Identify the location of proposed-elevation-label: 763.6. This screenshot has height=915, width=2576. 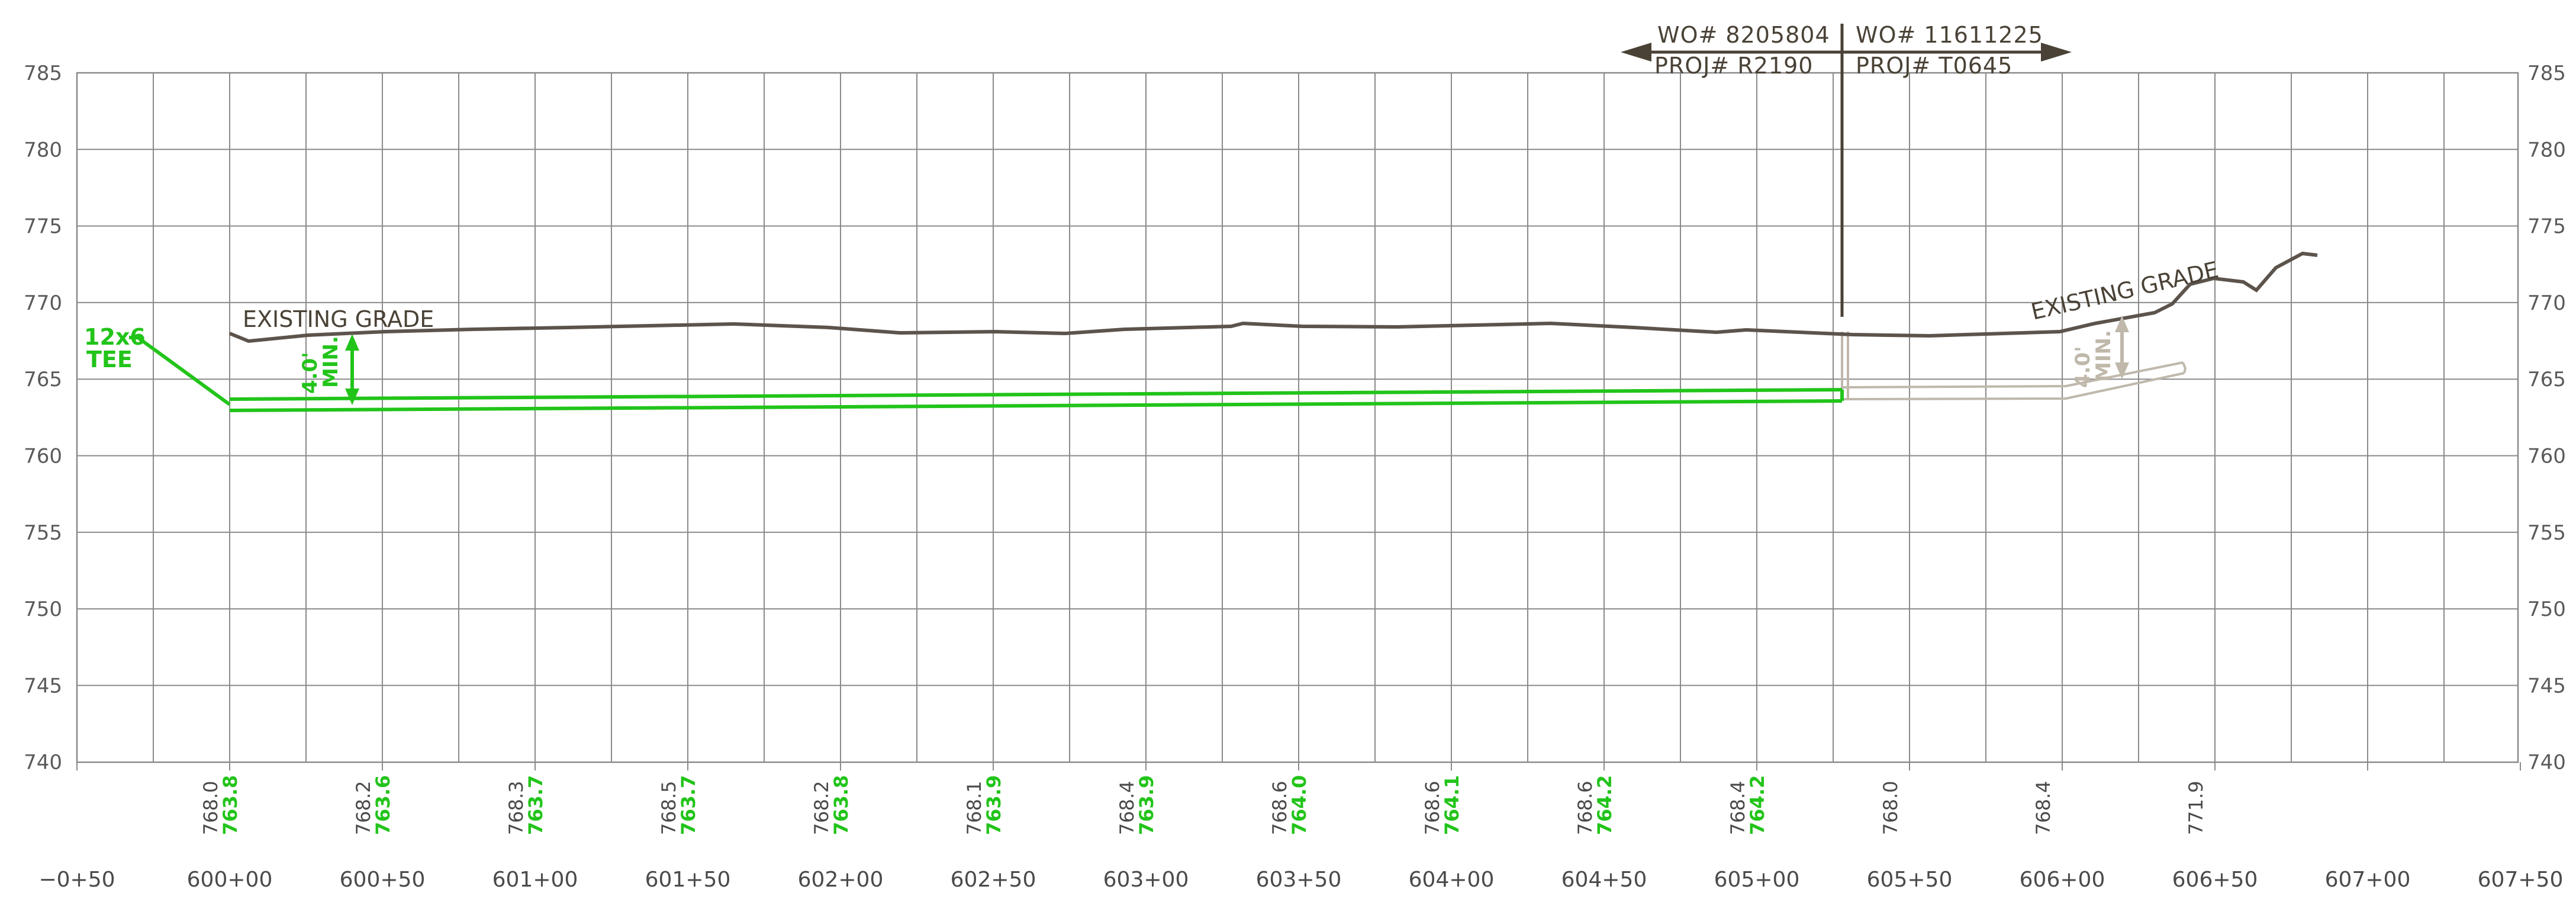
(383, 805).